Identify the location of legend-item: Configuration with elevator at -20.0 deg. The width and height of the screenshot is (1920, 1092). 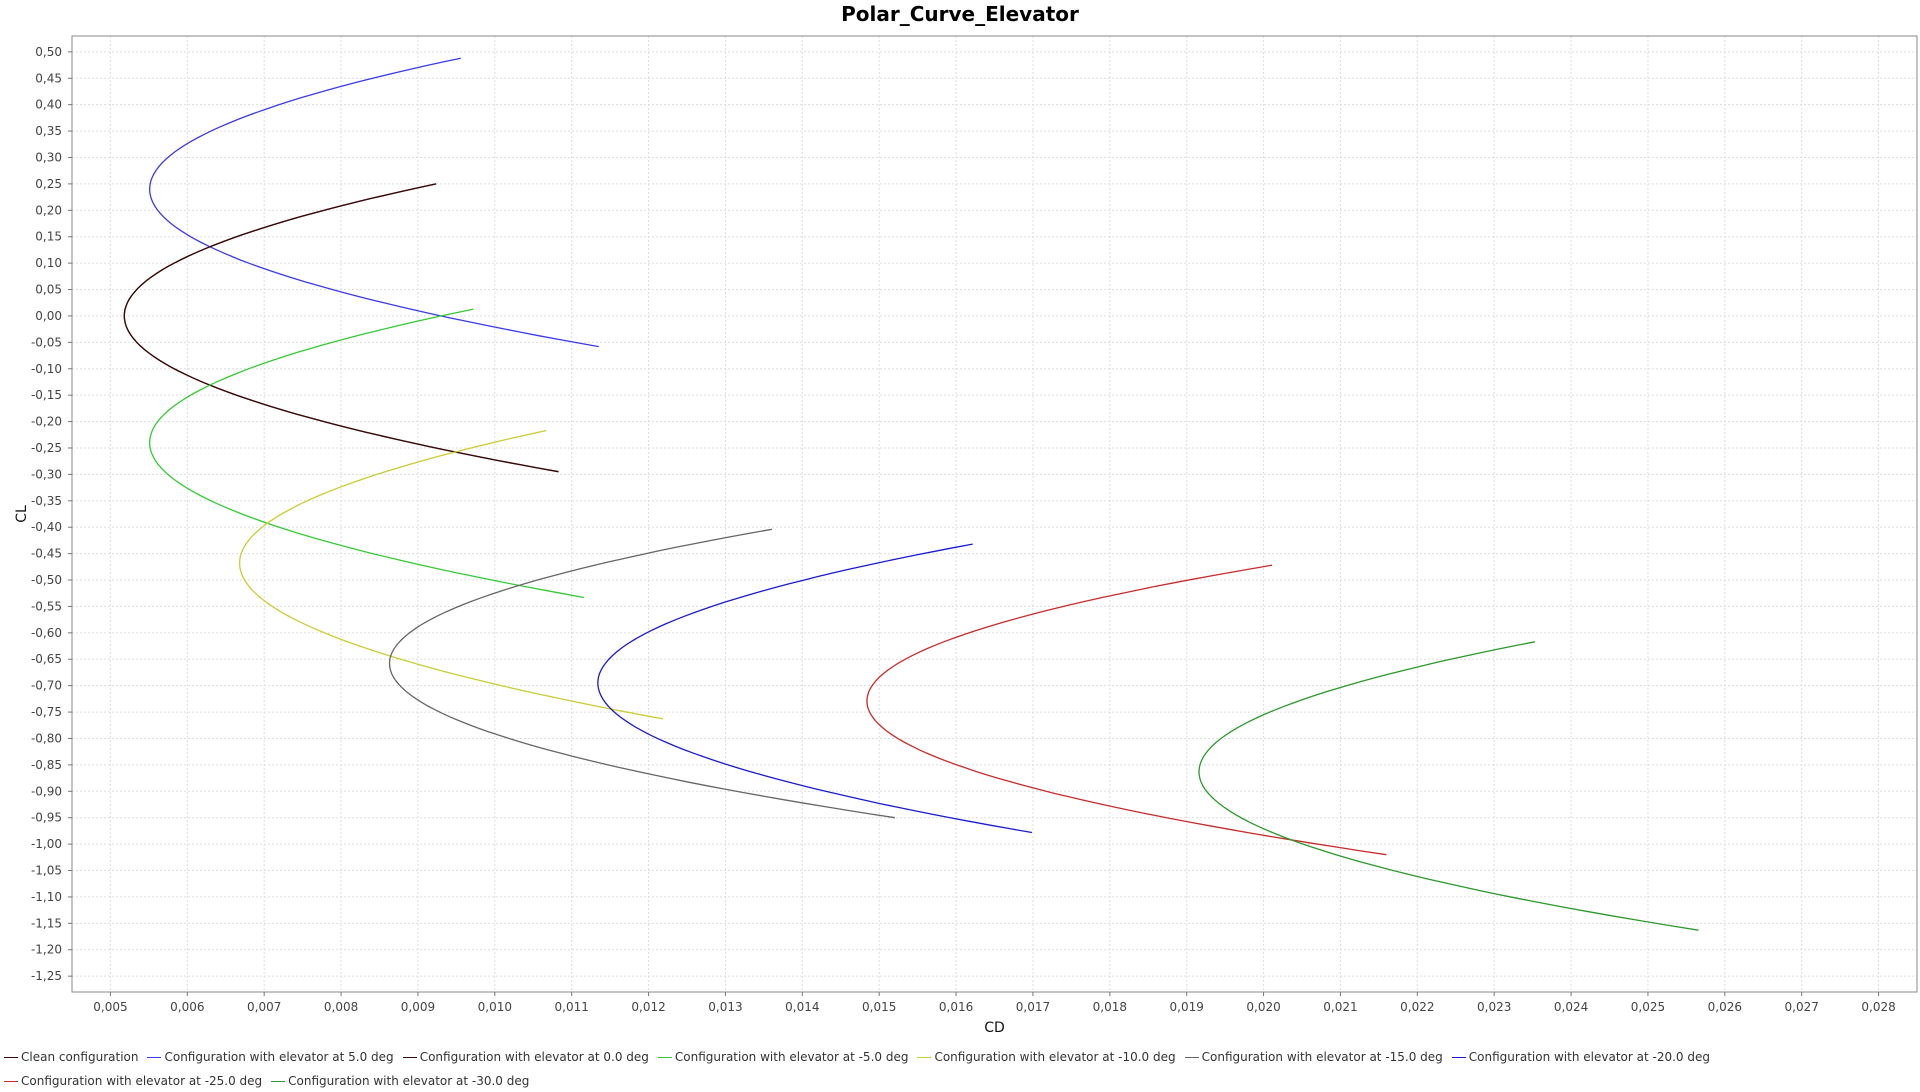
(1580, 1057).